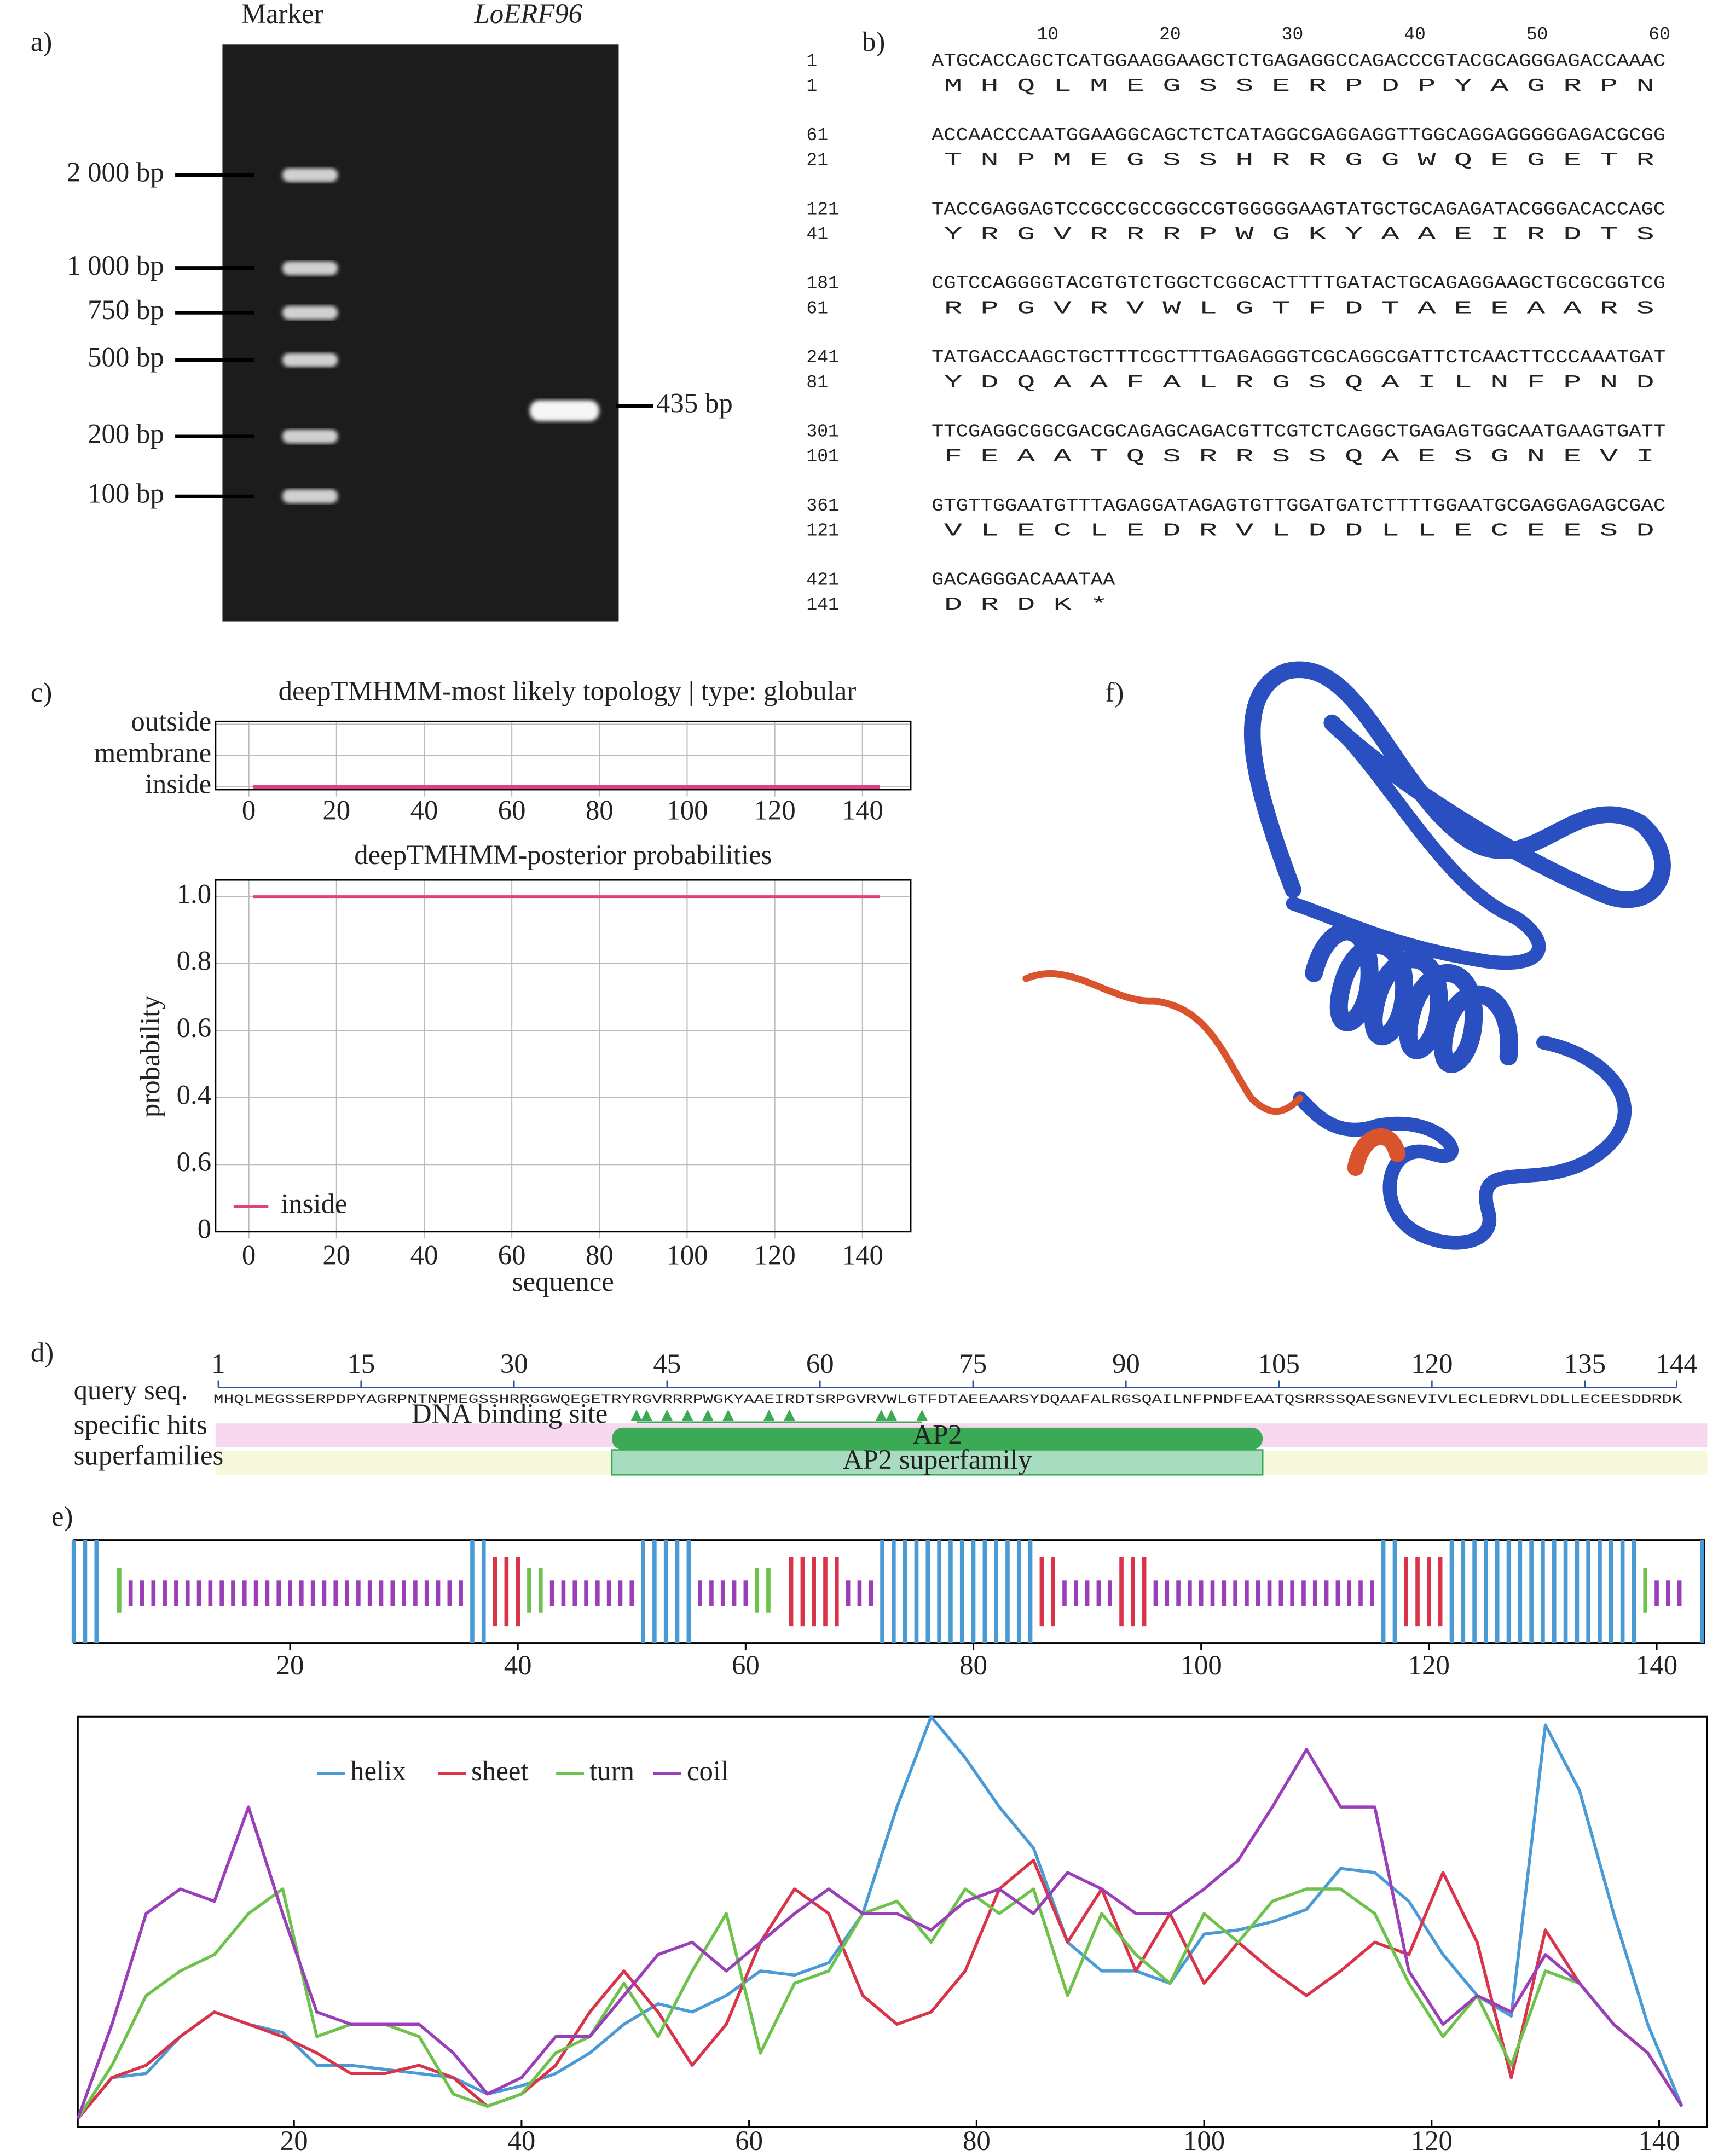  What do you see at coordinates (563, 1282) in the screenshot?
I see `x-axis-label: sequence` at bounding box center [563, 1282].